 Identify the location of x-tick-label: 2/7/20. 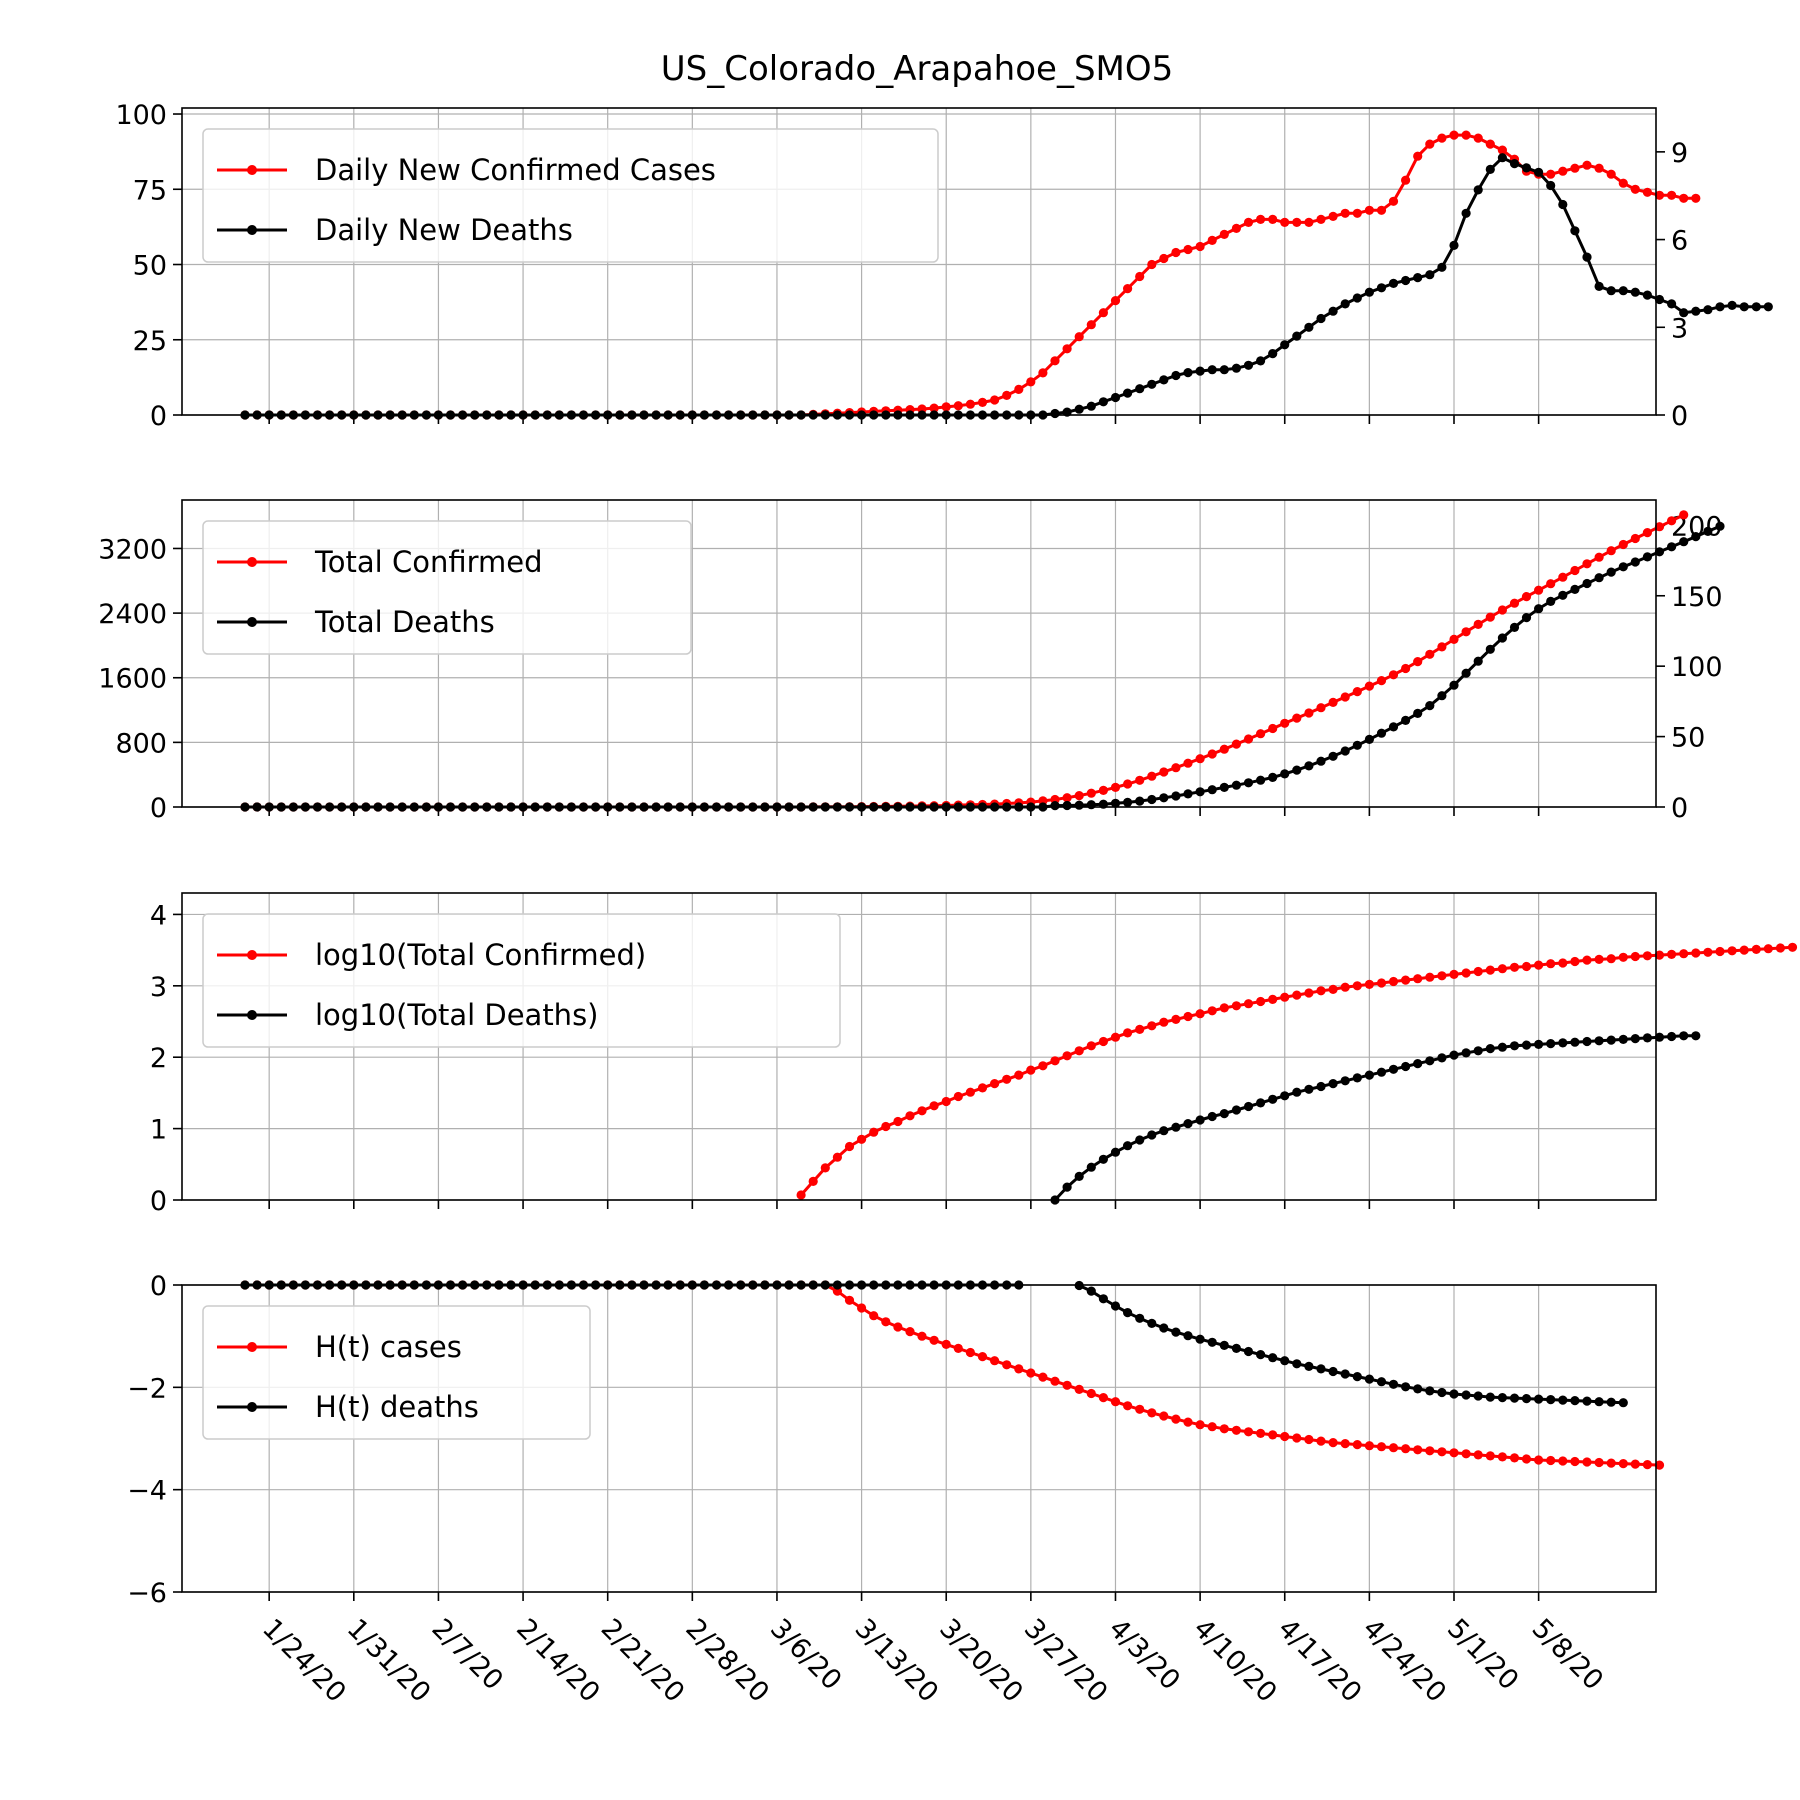
(466, 1654).